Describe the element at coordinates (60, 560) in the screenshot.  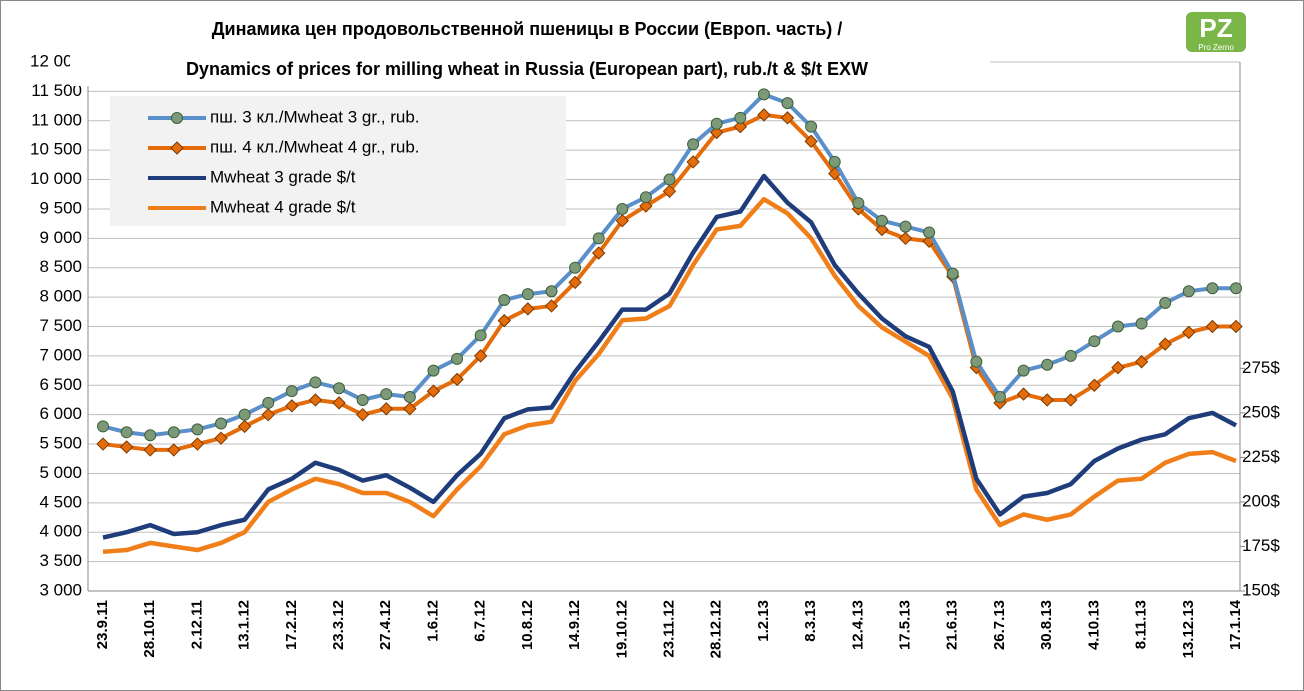
I see `y-tick-label: 3 500` at that location.